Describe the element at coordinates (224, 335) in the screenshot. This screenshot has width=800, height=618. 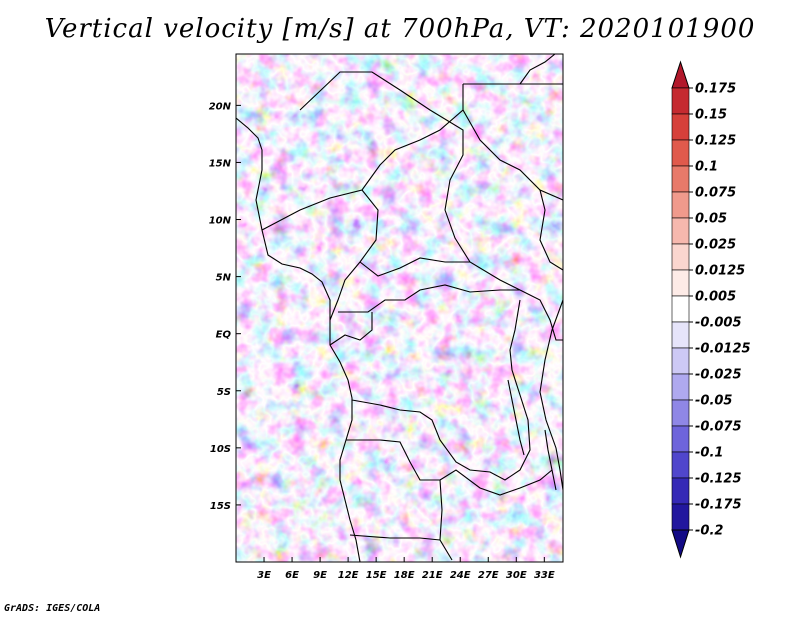
I see `lat-tick-label: EQ` at that location.